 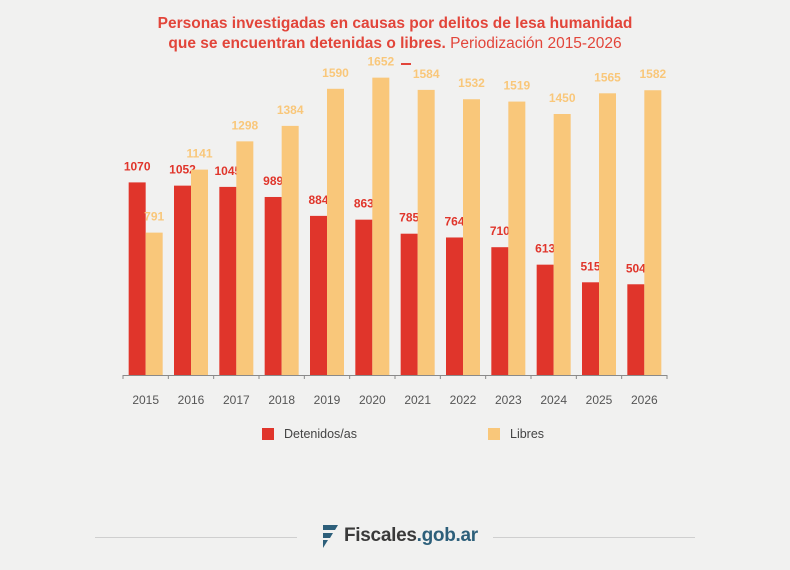 I want to click on brand-domain: .gob.ar, so click(x=447, y=535).